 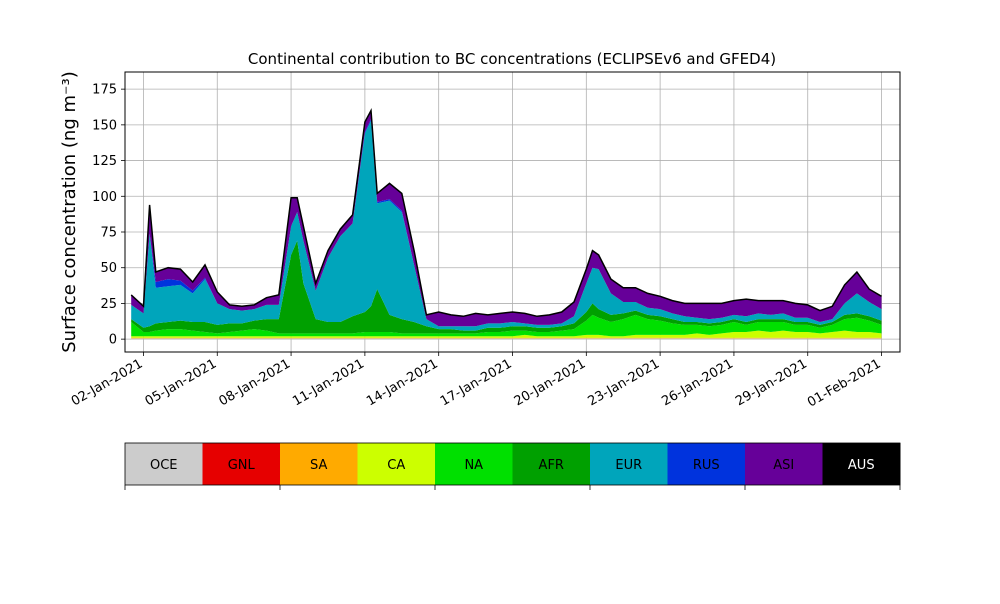 I want to click on colorbar-swatch-asi, so click(x=784, y=464).